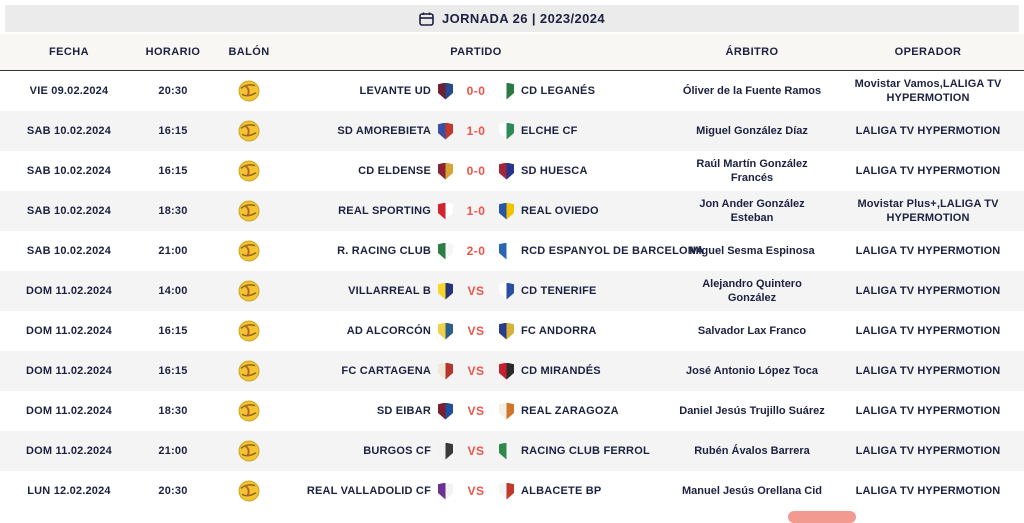 This screenshot has height=523, width=1024. What do you see at coordinates (476, 131) in the screenshot?
I see `match-result: 1-0` at bounding box center [476, 131].